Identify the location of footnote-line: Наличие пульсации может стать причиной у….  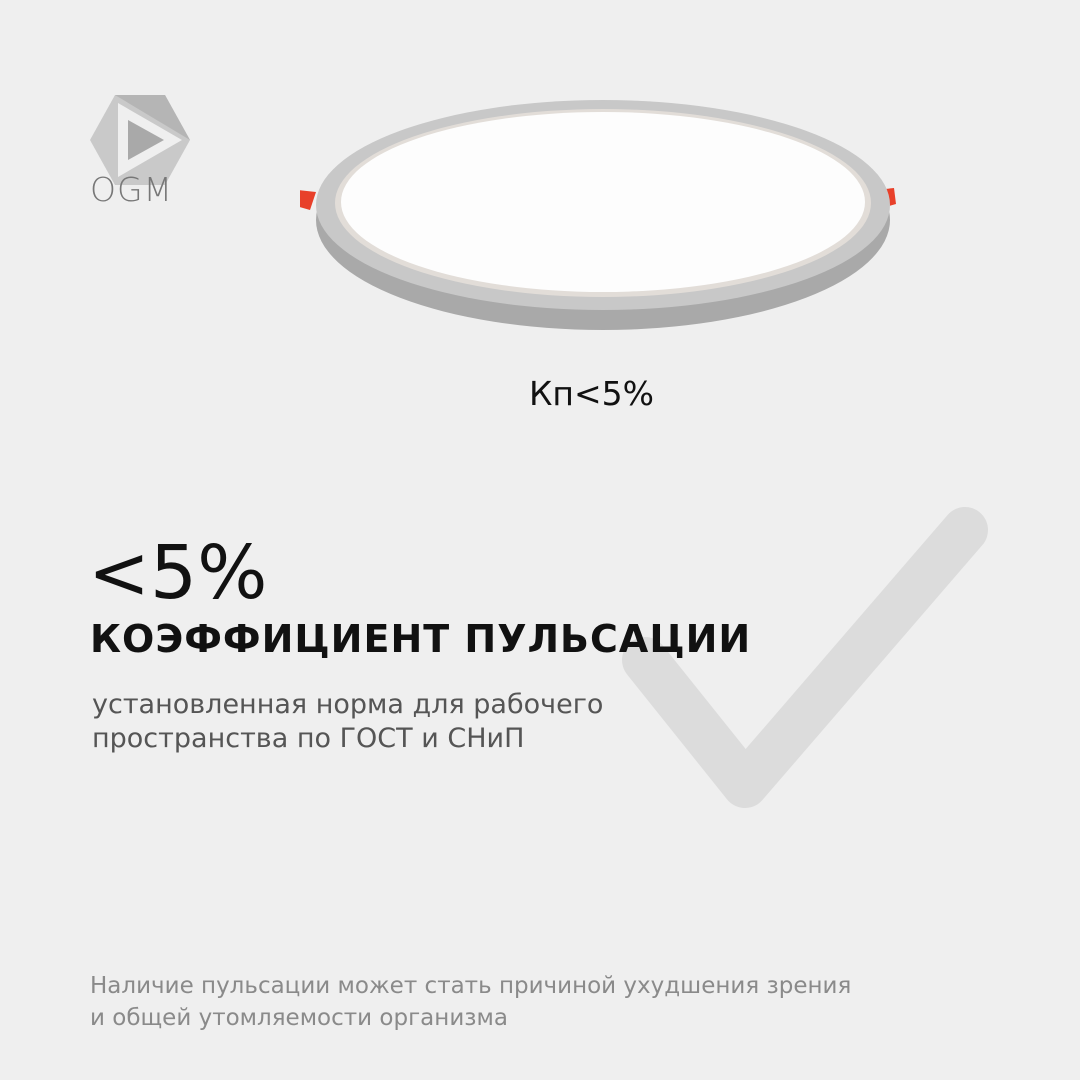
(471, 986).